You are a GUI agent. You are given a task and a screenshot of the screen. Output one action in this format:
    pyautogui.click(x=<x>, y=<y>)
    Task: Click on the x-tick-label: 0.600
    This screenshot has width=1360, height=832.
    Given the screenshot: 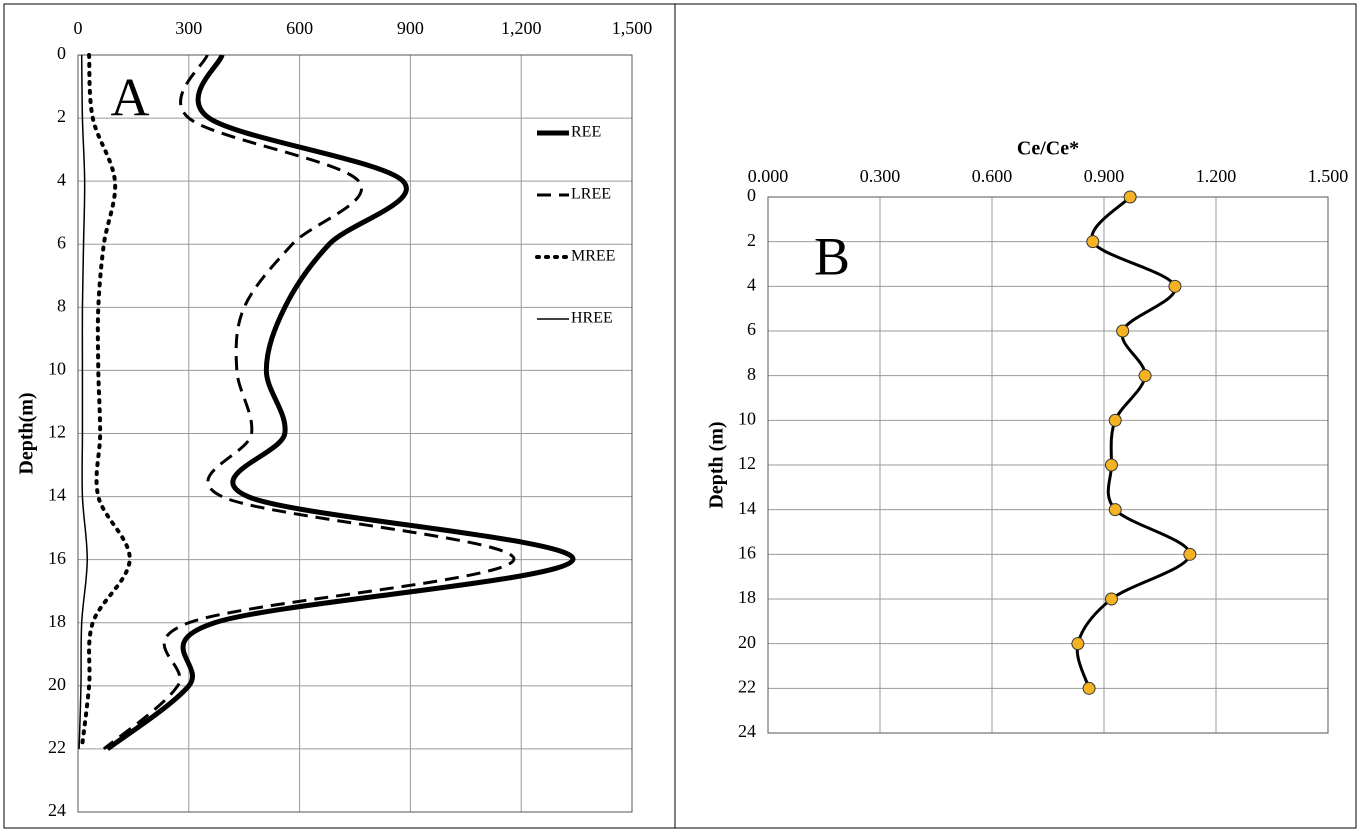 What is the action you would take?
    pyautogui.click(x=992, y=176)
    